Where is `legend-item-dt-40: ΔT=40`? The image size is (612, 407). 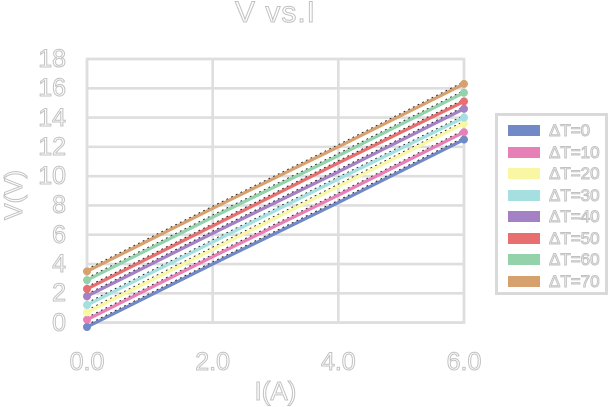 legend-item-dt-40: ΔT=40 is located at coordinates (551, 217).